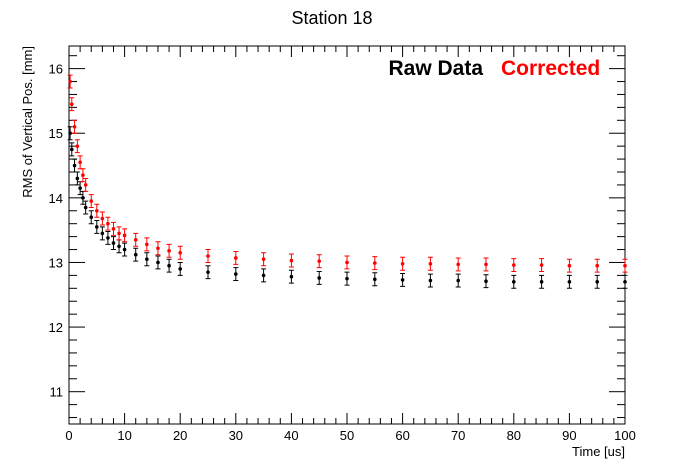 Image resolution: width=696 pixels, height=472 pixels. What do you see at coordinates (56, 198) in the screenshot?
I see `y-tick-label: 14` at bounding box center [56, 198].